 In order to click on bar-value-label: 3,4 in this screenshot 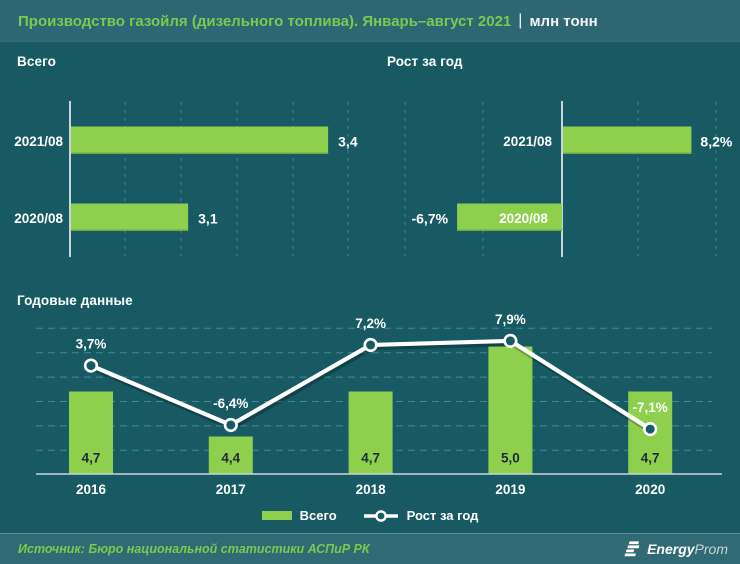, I will do `click(348, 141)`.